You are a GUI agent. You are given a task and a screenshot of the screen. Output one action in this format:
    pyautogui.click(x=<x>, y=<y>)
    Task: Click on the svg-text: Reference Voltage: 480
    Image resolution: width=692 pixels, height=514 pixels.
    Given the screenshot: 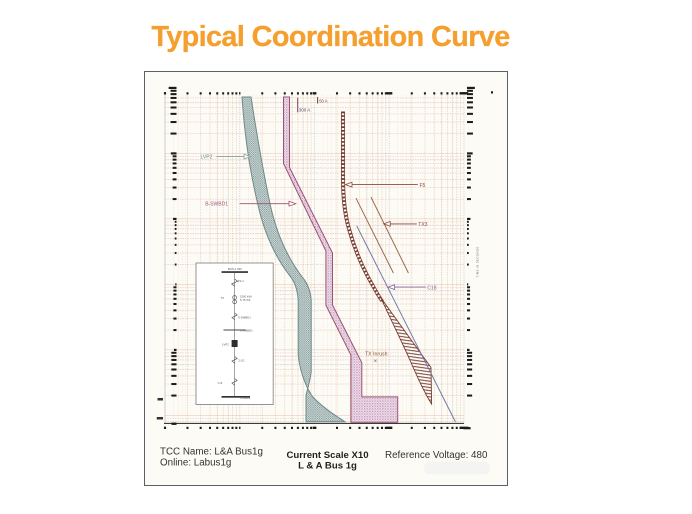 What is the action you would take?
    pyautogui.click(x=436, y=455)
    